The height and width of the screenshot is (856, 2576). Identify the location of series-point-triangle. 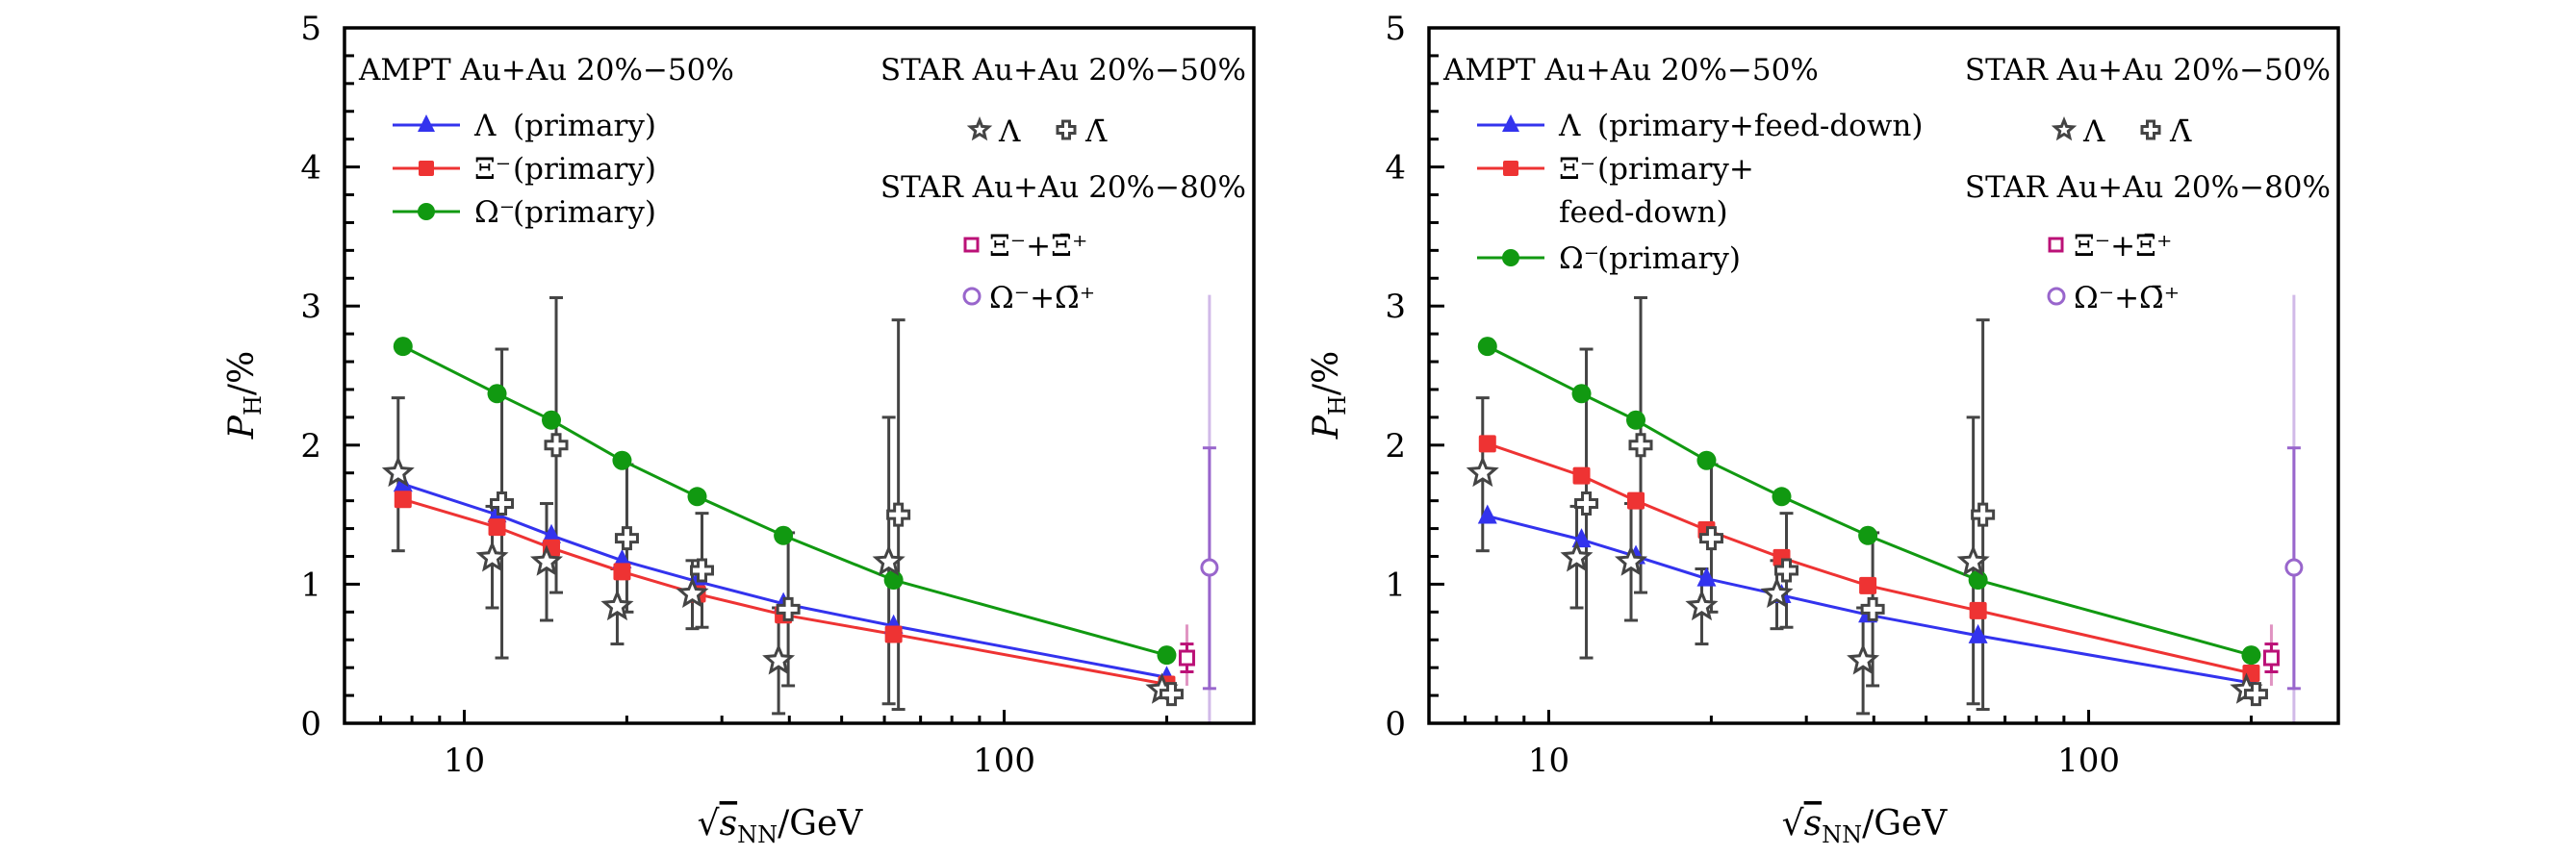
(1487, 514).